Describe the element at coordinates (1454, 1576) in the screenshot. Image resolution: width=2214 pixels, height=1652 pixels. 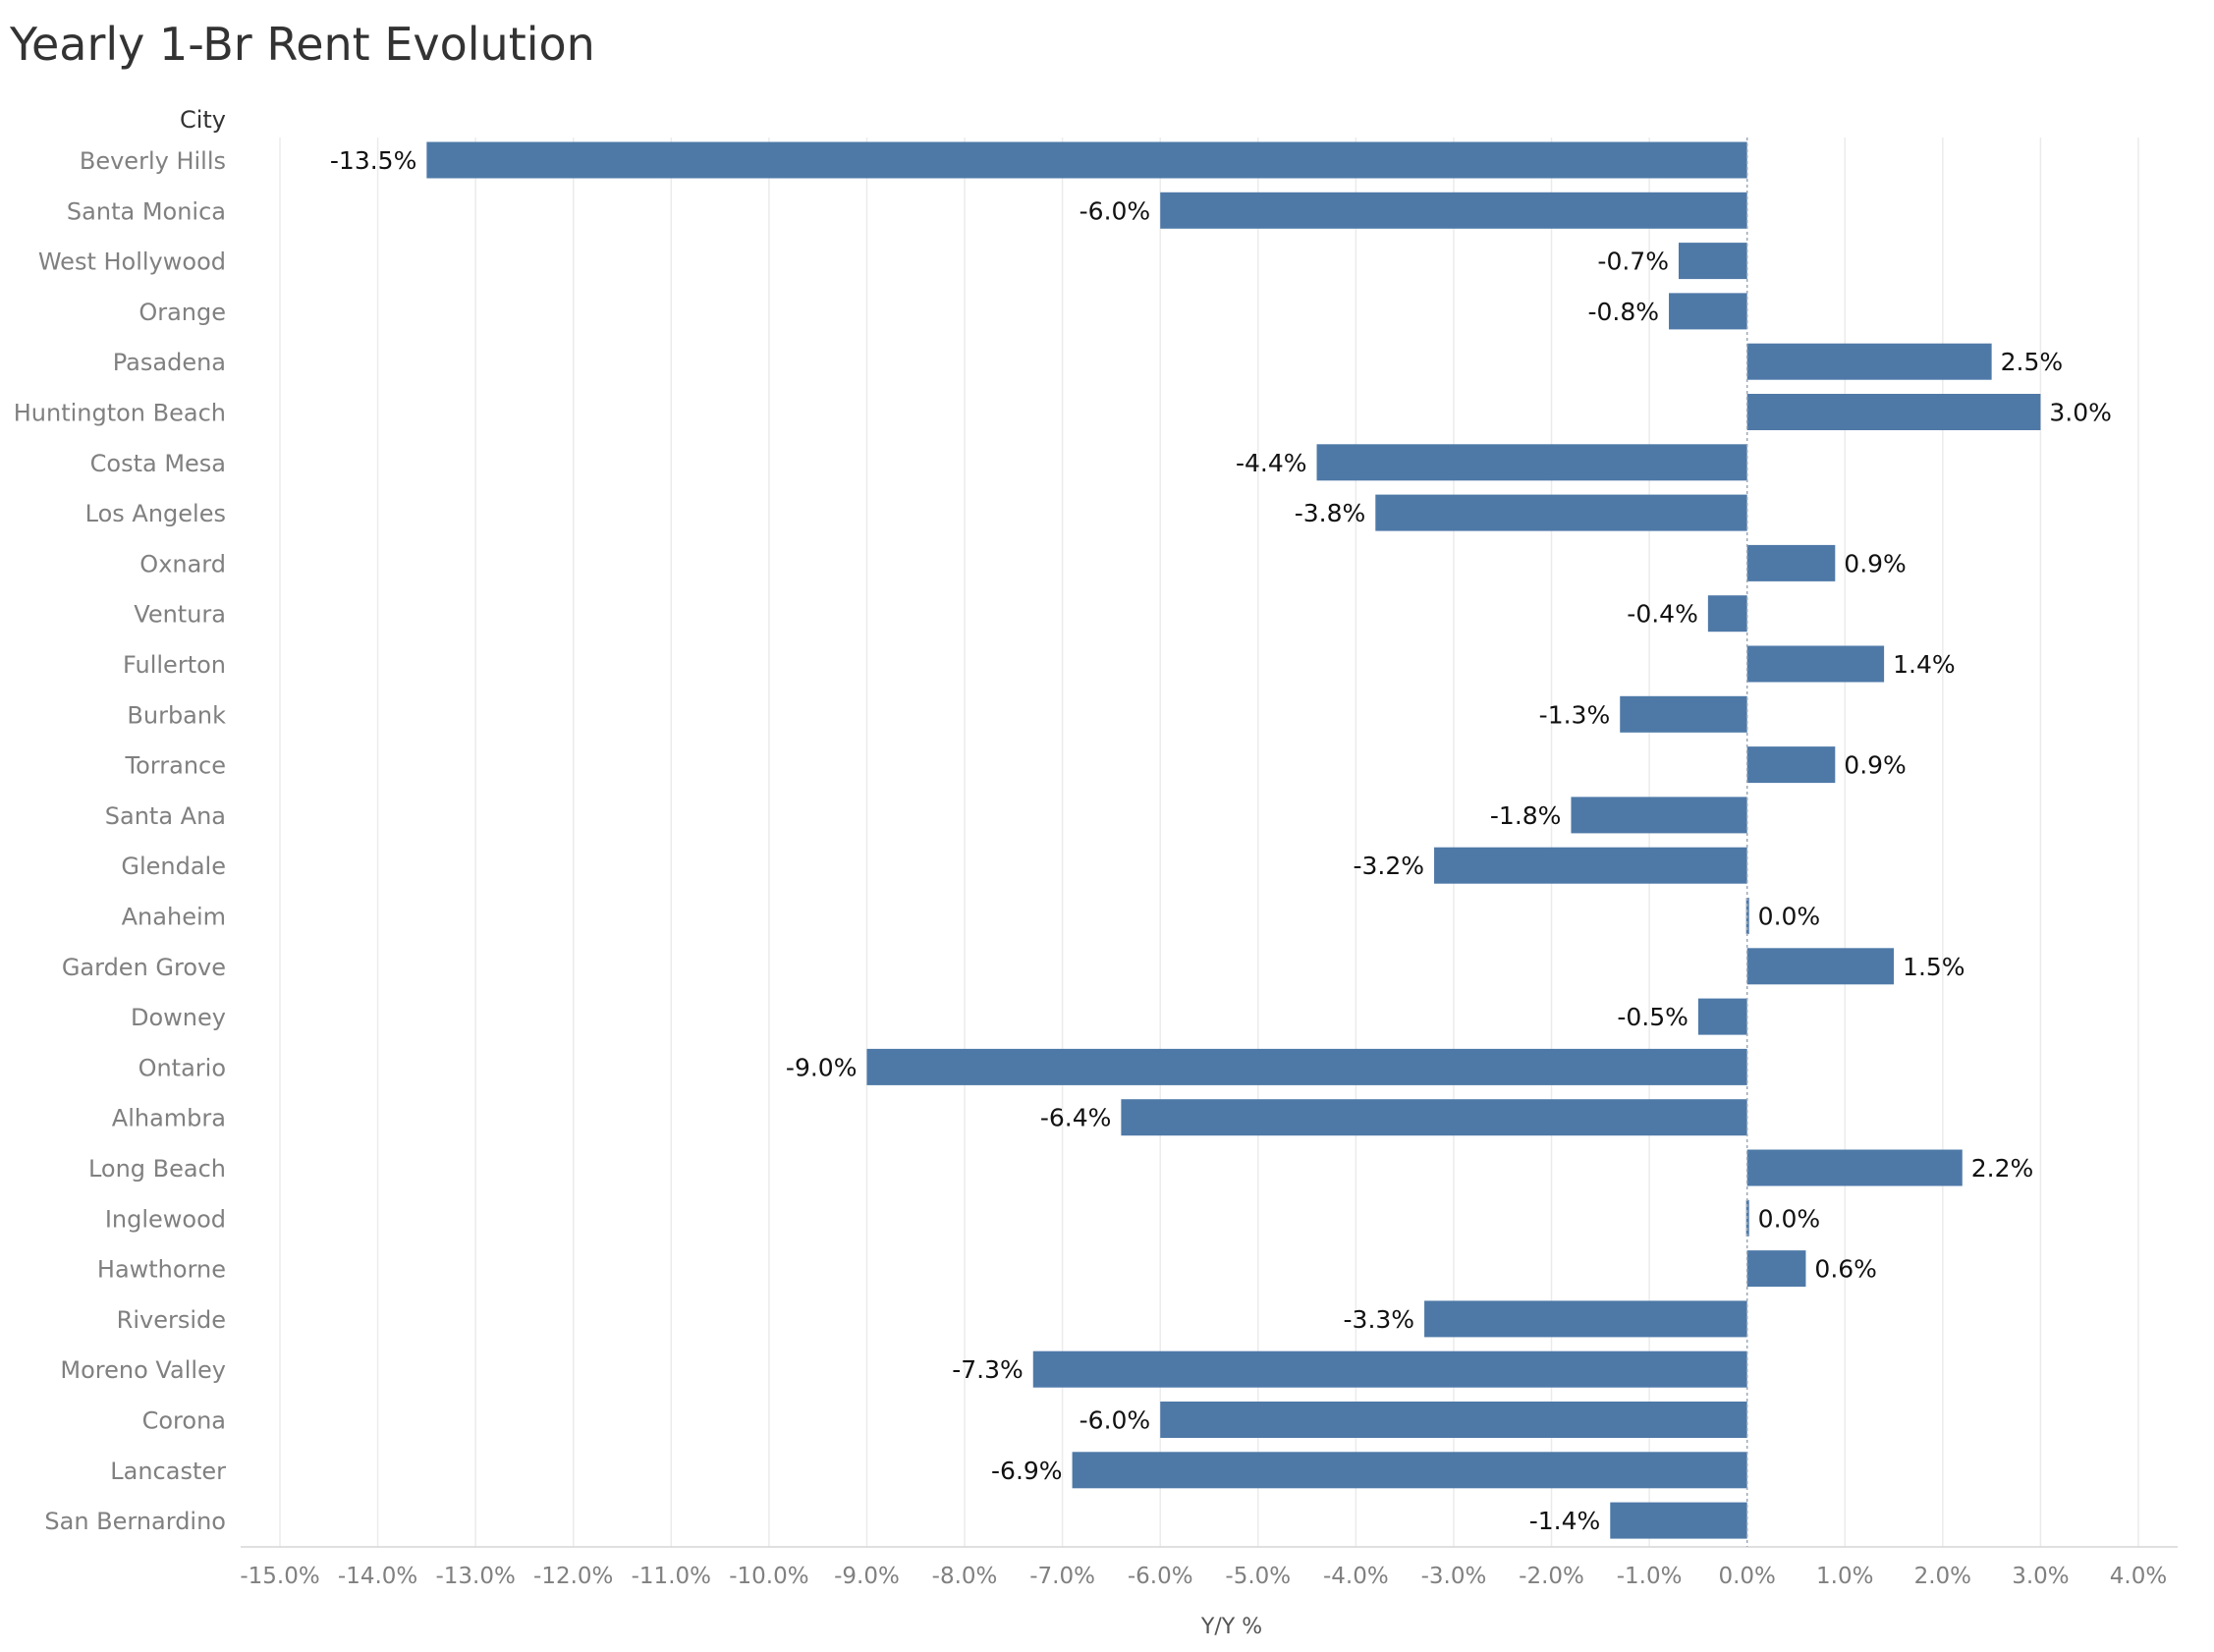
I see `x-tick-label: -3.0%` at that location.